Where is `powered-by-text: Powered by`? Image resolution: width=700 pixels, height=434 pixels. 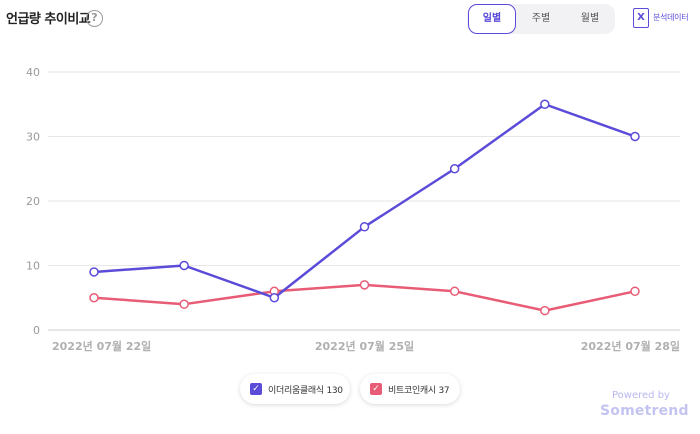 powered-by-text: Powered by is located at coordinates (641, 395).